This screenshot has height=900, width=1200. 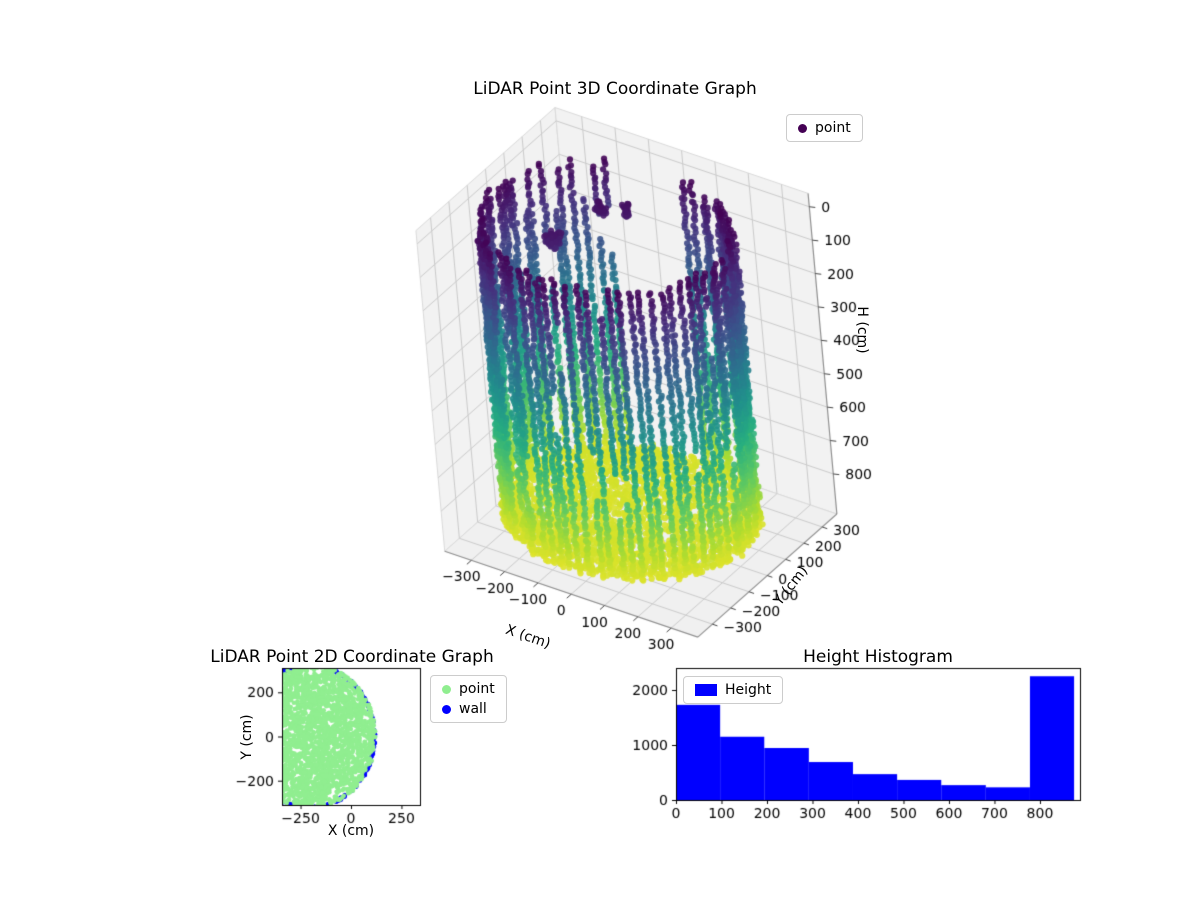 I want to click on legend-2d: point wall, so click(x=468, y=699).